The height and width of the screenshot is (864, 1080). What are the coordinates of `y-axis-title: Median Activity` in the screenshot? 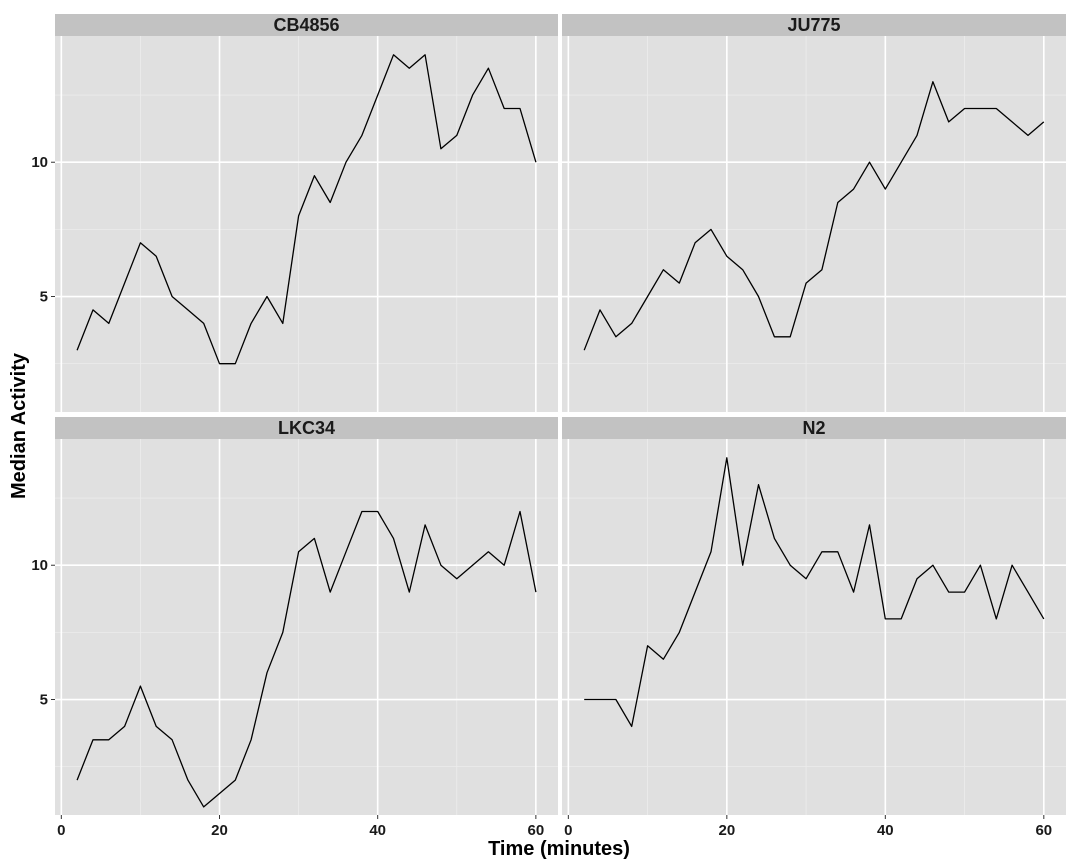 It's located at (19, 425).